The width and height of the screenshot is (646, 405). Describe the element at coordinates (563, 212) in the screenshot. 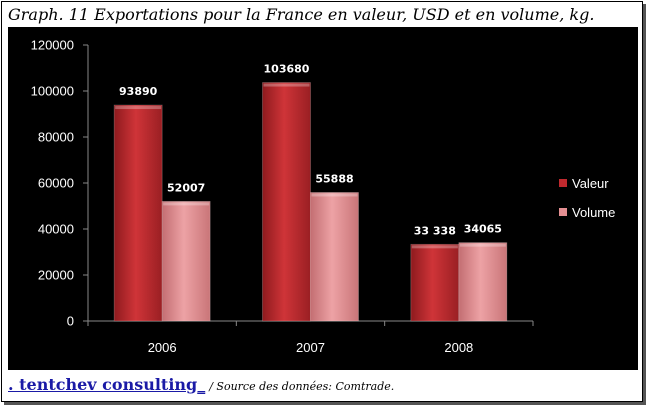

I see `legend-swatch-volume` at that location.